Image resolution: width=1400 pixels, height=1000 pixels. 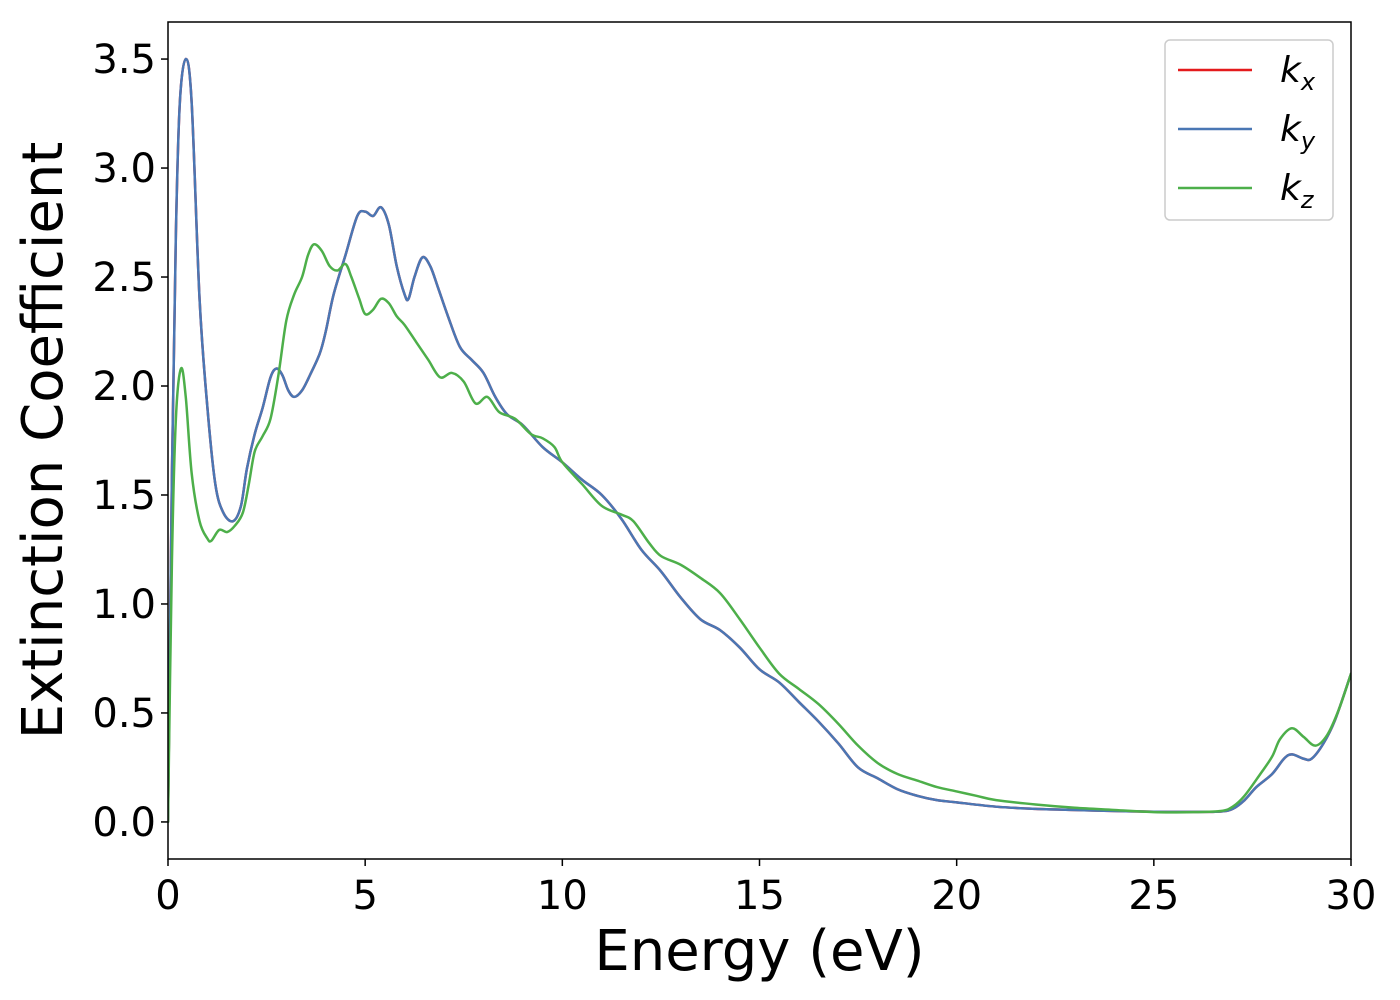 What do you see at coordinates (130, 441) in the screenshot?
I see `y-axis: 0.0 0.5 1.0 1.5 2.0 2.5 3.0 3.5` at bounding box center [130, 441].